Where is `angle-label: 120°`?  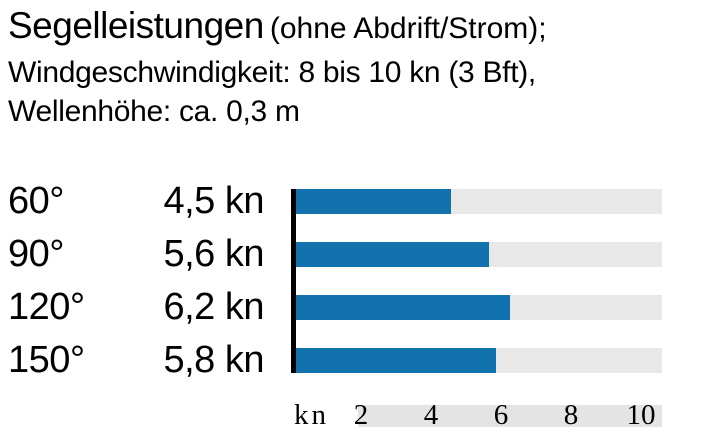 angle-label: 120° is located at coordinates (46, 307).